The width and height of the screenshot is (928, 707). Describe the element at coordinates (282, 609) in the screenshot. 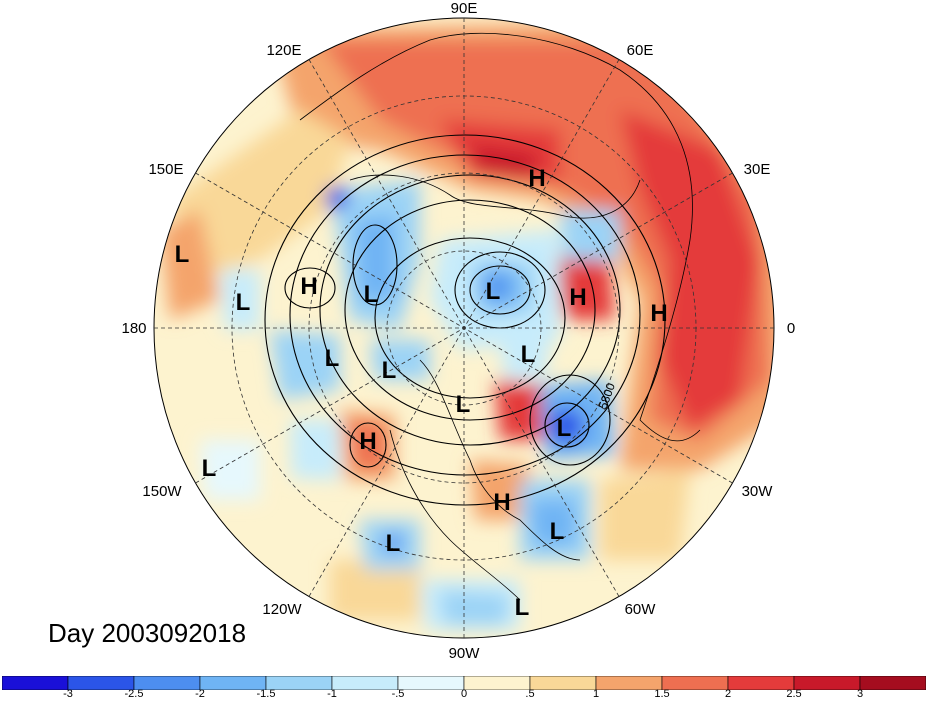

I see `lon-label-120w: 120W` at that location.